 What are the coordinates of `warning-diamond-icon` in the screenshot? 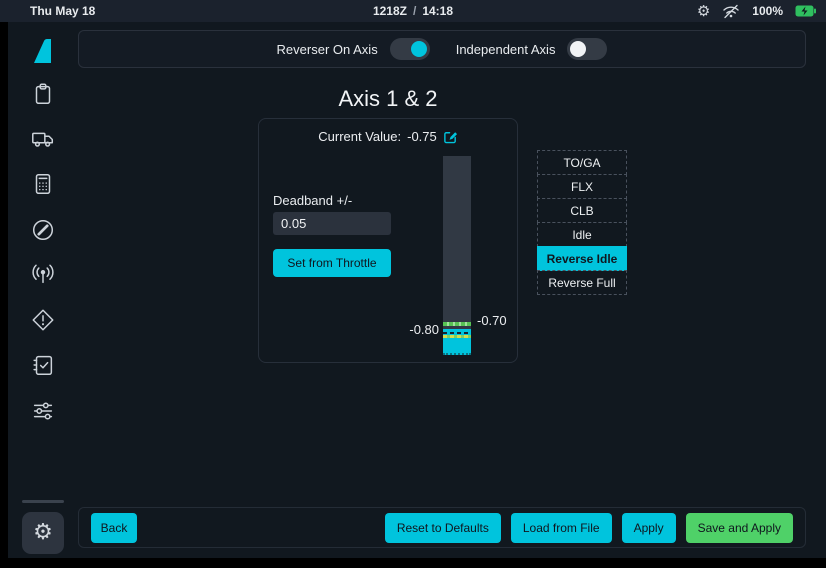 It's located at (43, 320).